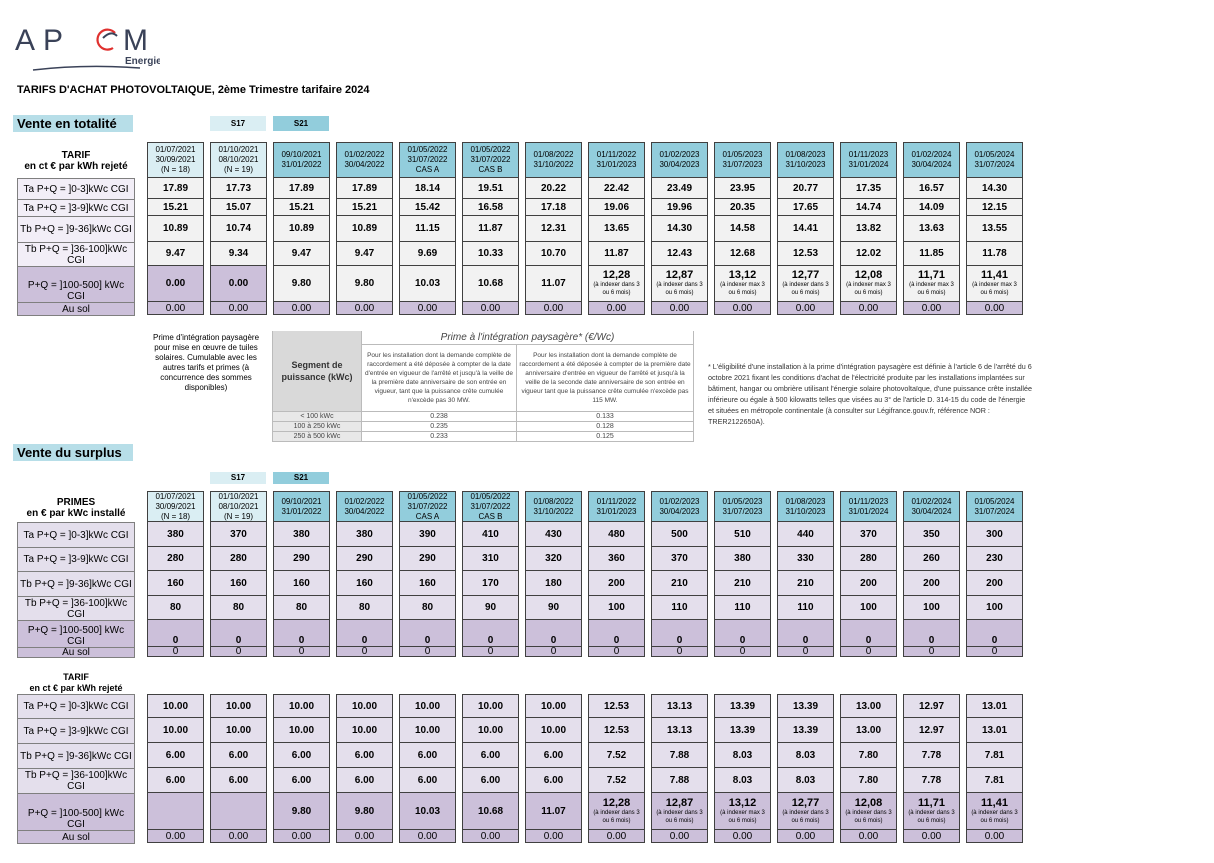 The width and height of the screenshot is (1214, 863). Describe the element at coordinates (931, 229) in the screenshot. I see `table-cell: 13.63` at that location.